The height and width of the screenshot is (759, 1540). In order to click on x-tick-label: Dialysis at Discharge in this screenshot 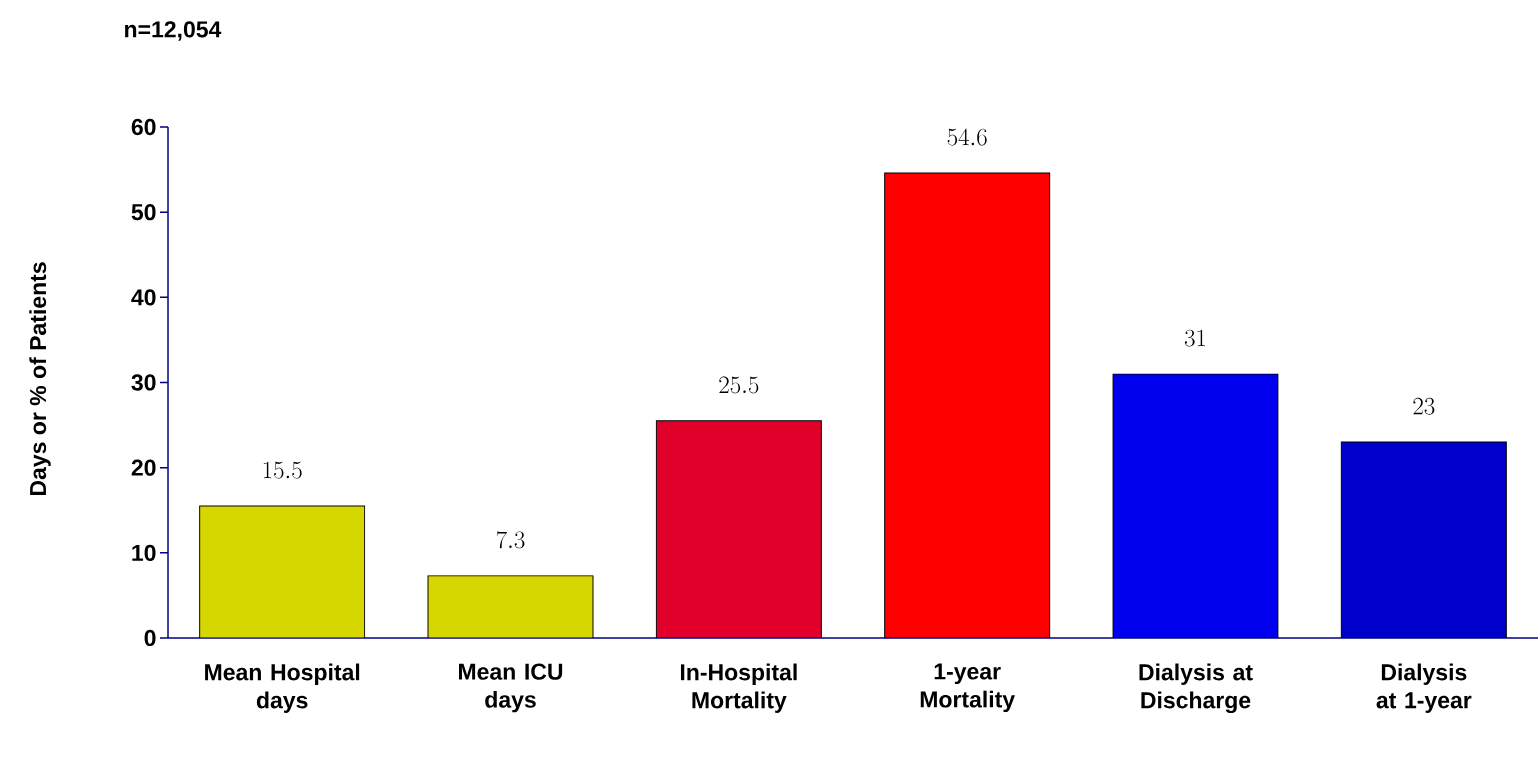, I will do `click(1196, 688)`.